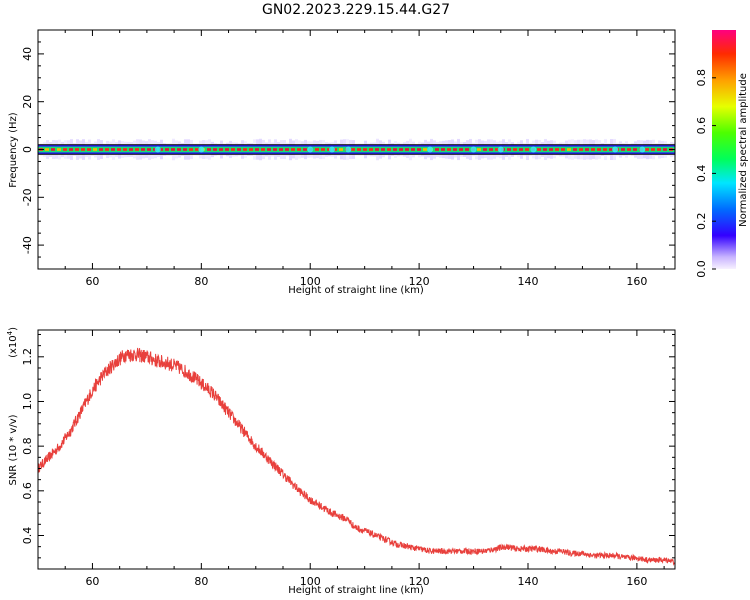 Image resolution: width=750 pixels, height=600 pixels. I want to click on x-tick-label: 140, so click(528, 281).